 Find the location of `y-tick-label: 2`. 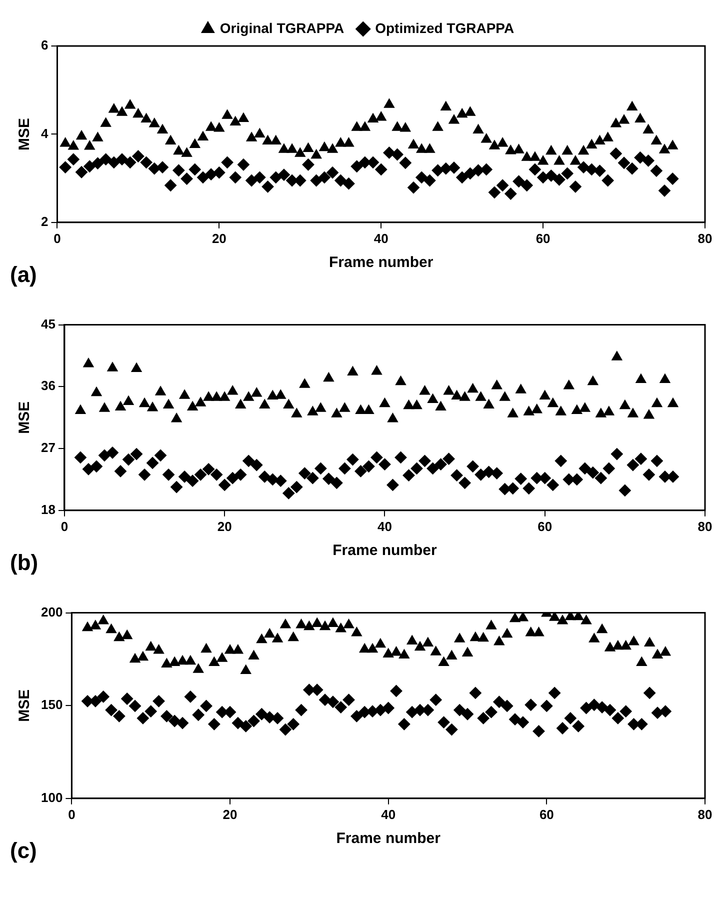

y-tick-label: 2 is located at coordinates (44, 221).